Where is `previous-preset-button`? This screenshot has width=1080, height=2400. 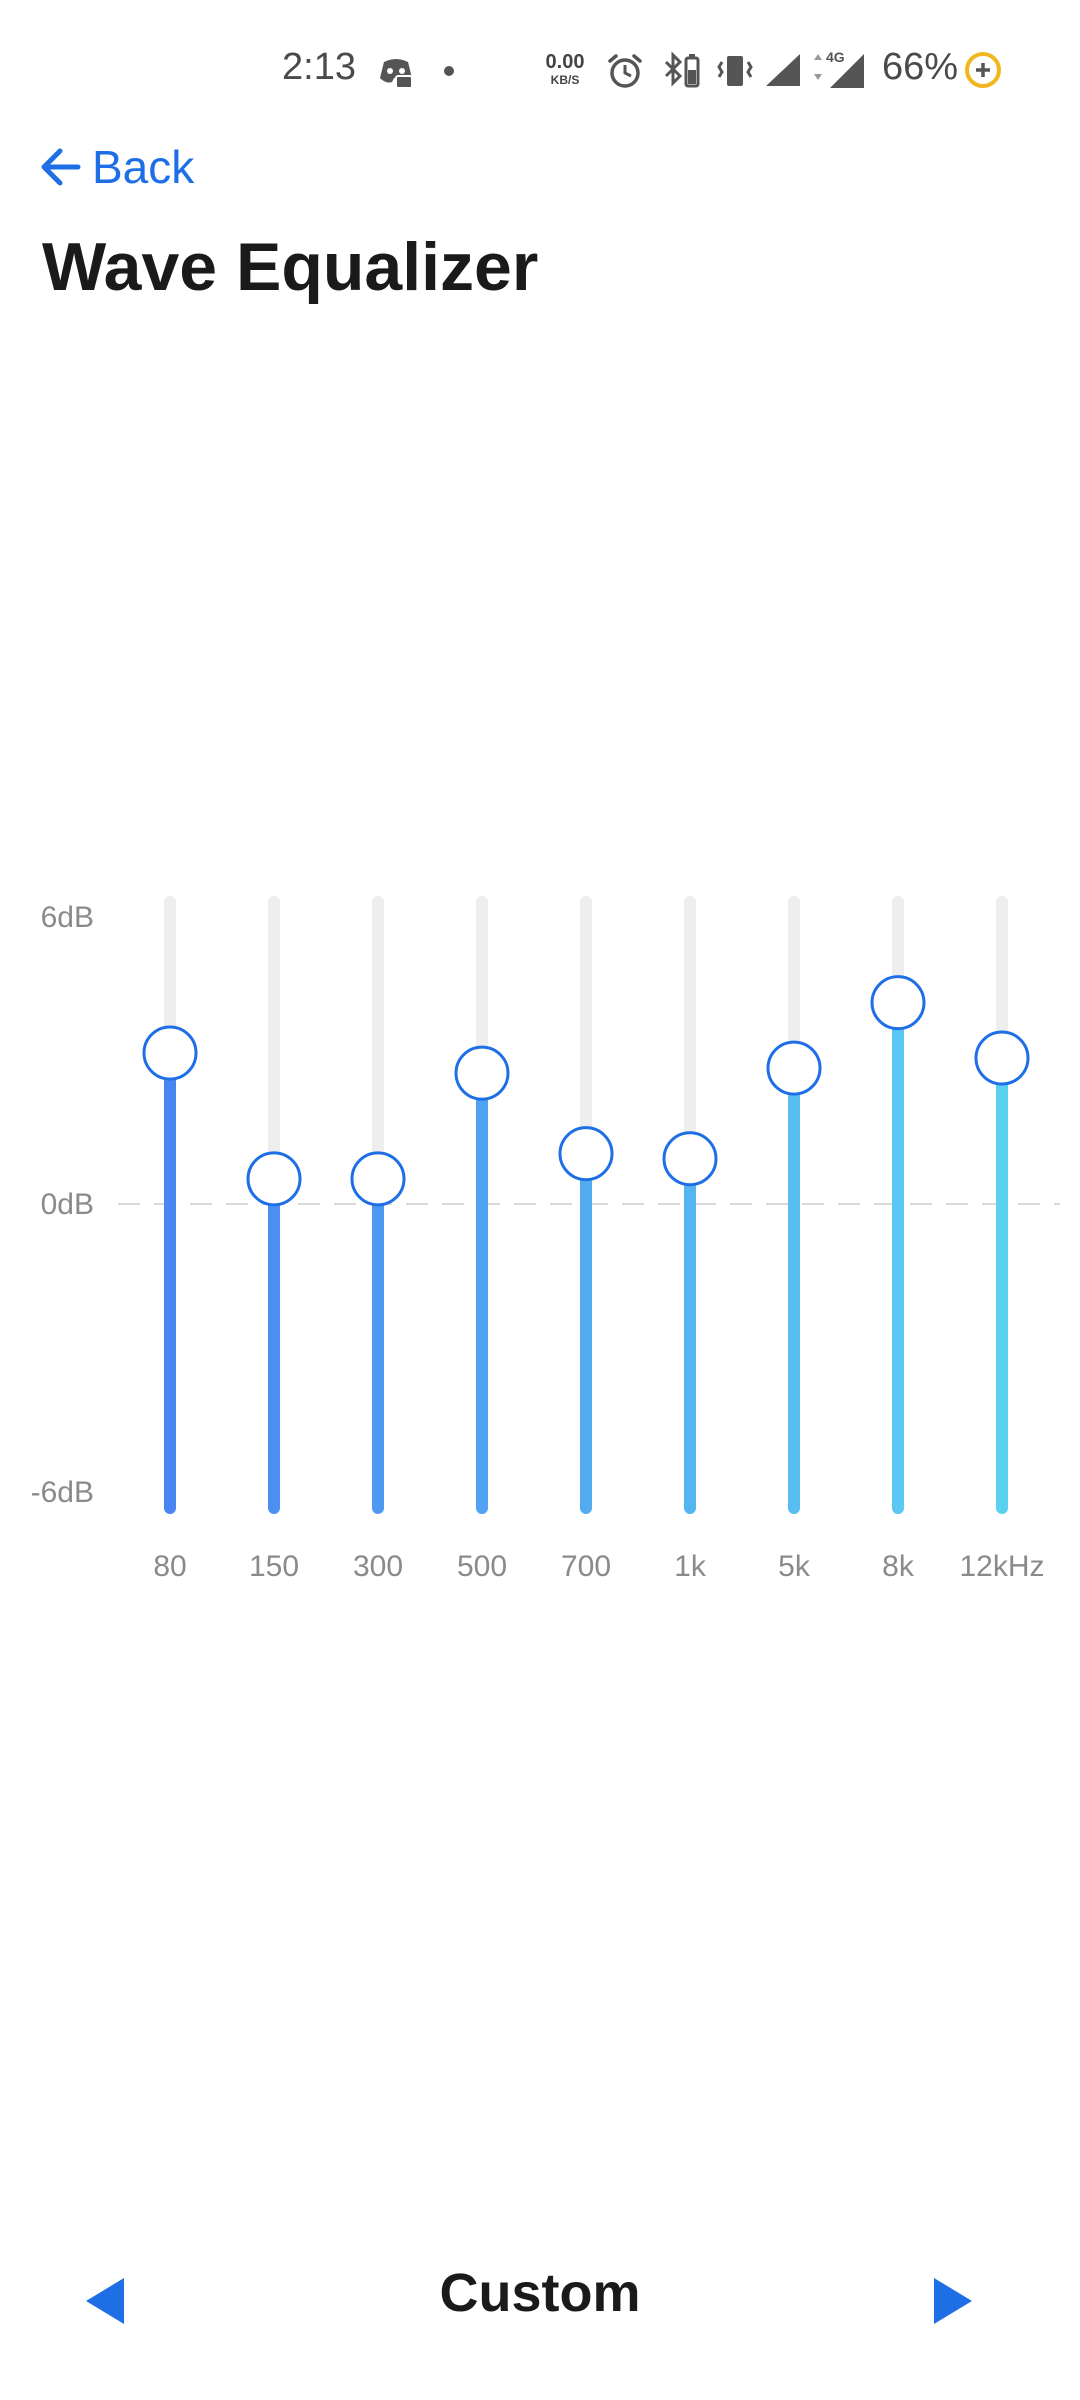
previous-preset-button is located at coordinates (104, 2301).